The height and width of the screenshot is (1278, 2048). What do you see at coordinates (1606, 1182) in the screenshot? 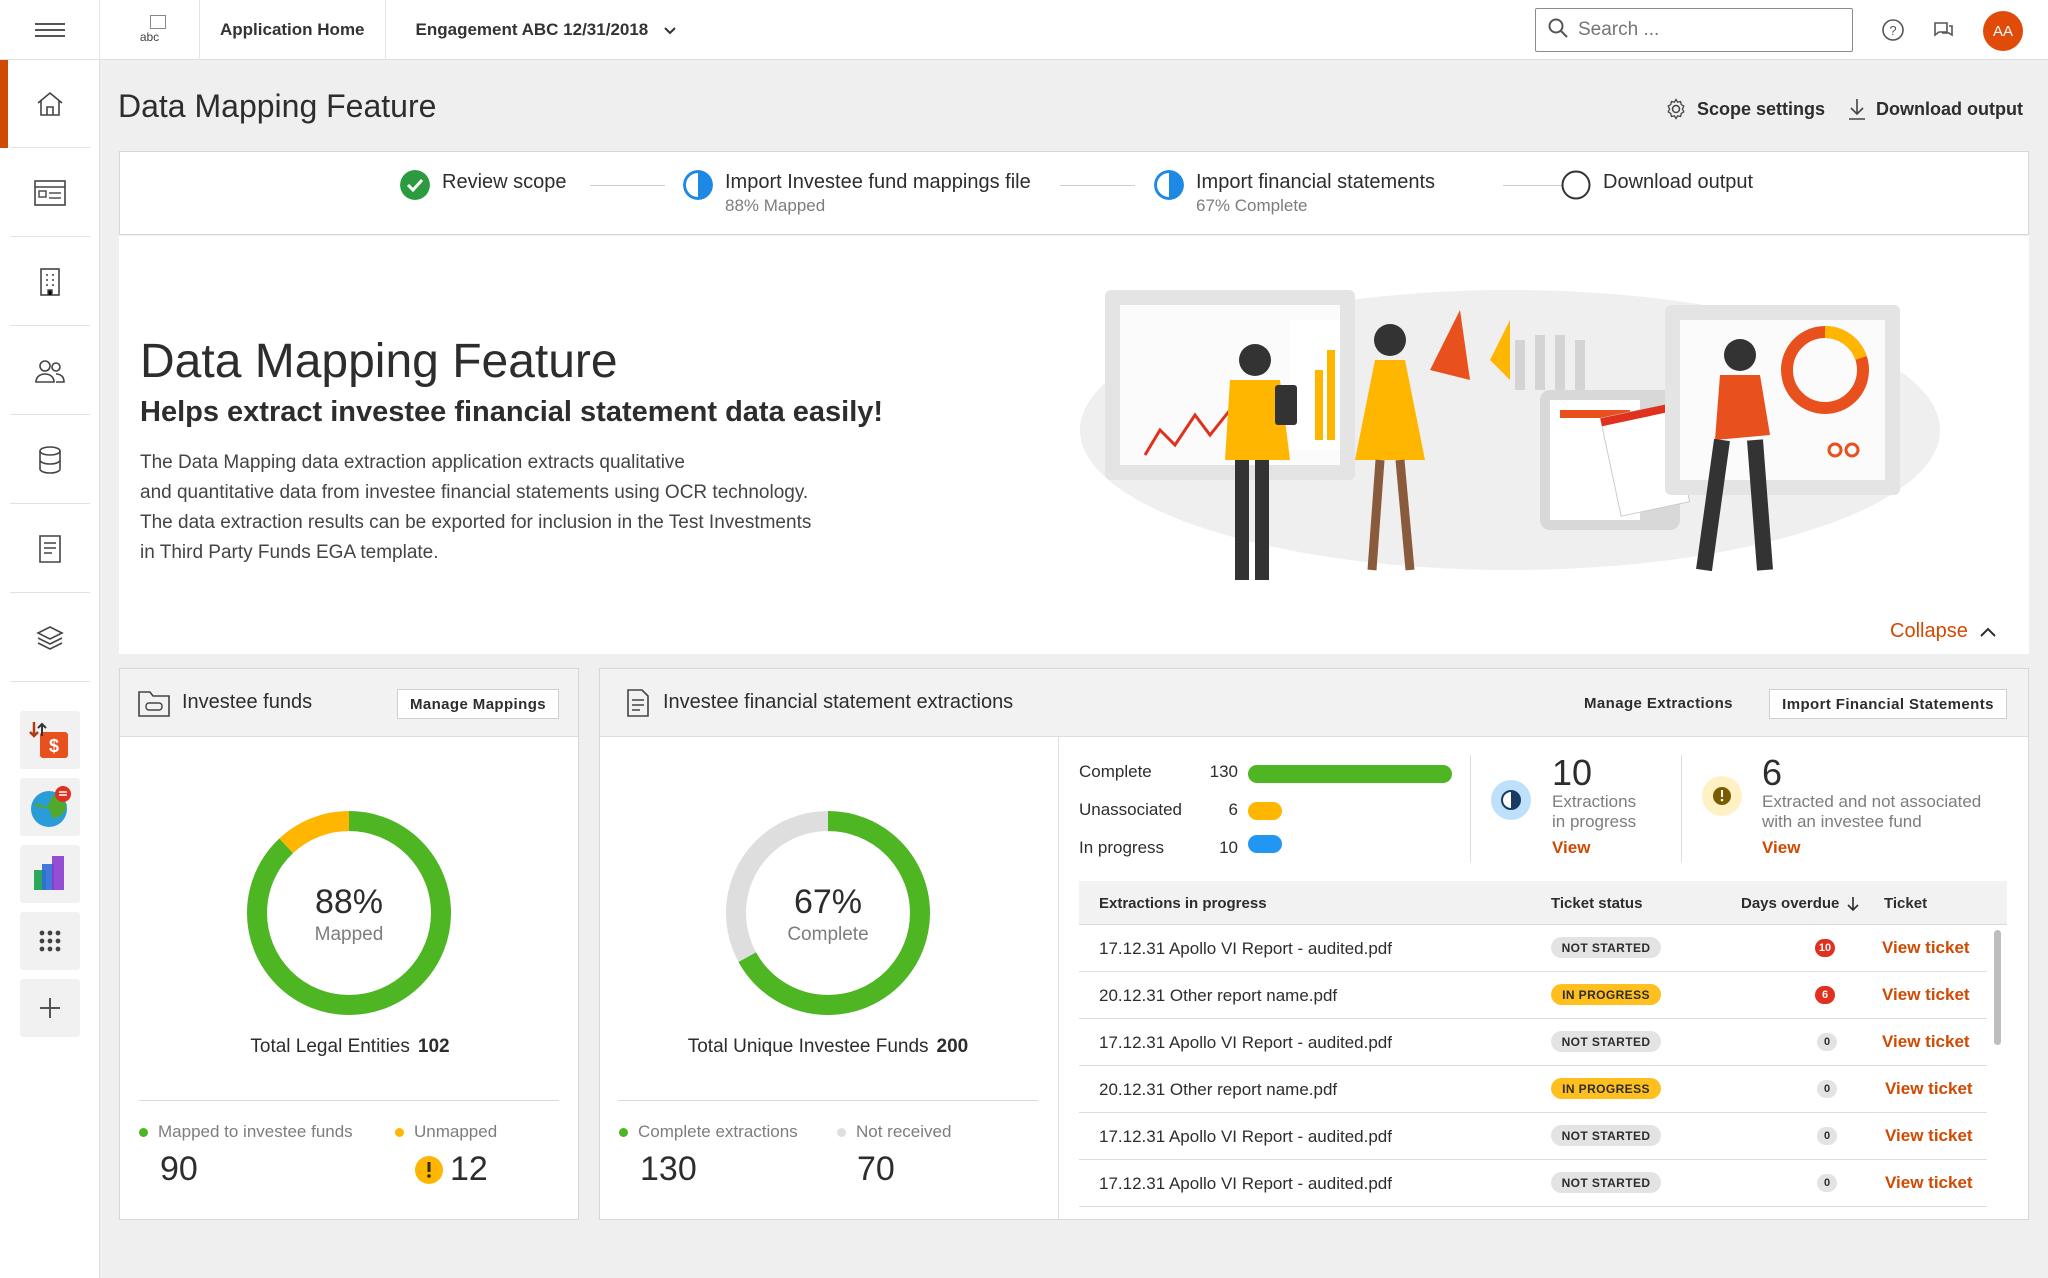
I see `status-badge: NOT STARTED` at bounding box center [1606, 1182].